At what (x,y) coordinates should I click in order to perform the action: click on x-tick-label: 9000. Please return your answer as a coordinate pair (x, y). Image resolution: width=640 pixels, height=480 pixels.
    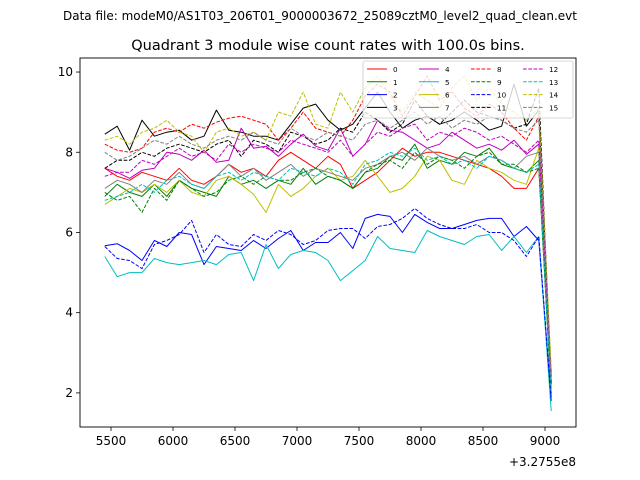
    Looking at the image, I should click on (545, 441).